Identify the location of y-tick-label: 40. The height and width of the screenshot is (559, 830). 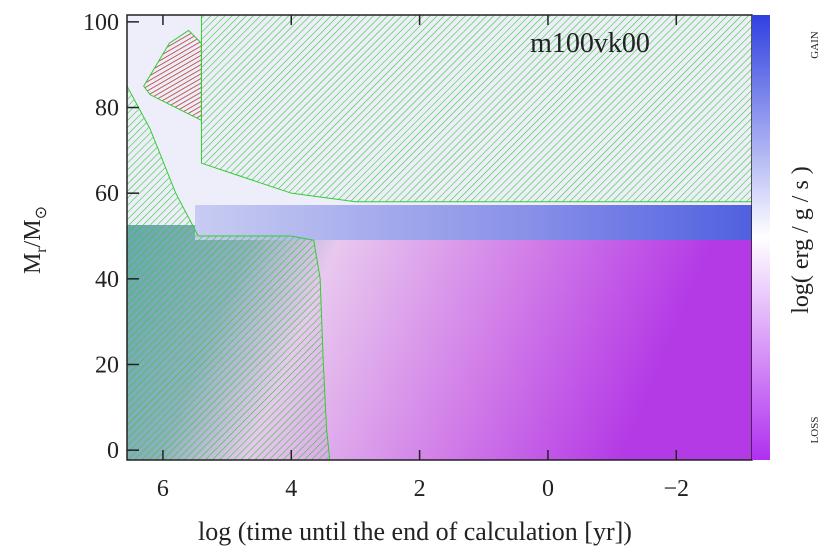
(107, 280).